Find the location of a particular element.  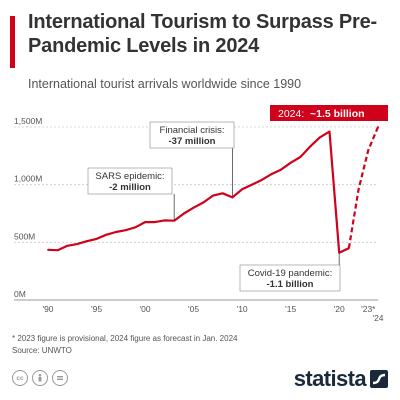

footer: cc statista is located at coordinates (200, 381).